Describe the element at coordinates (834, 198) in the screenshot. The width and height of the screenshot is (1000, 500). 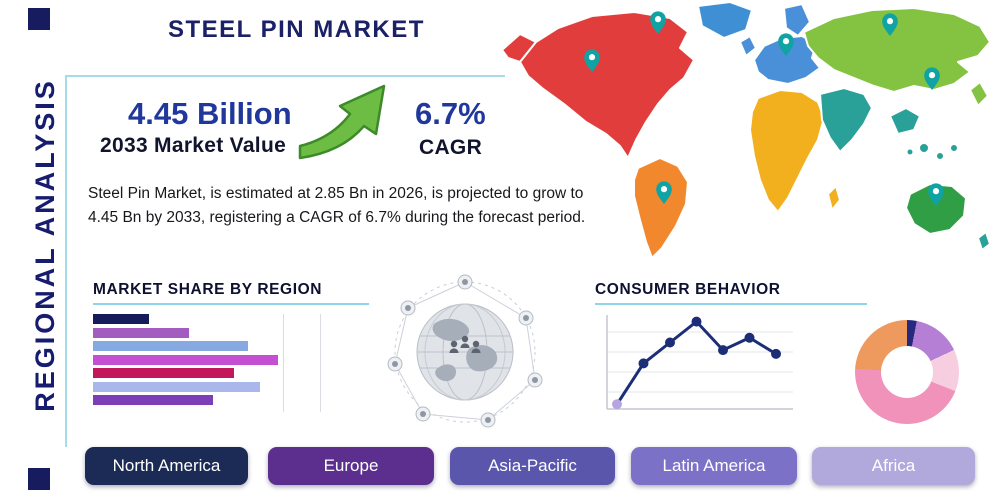
I see `map-region-madagascar` at that location.